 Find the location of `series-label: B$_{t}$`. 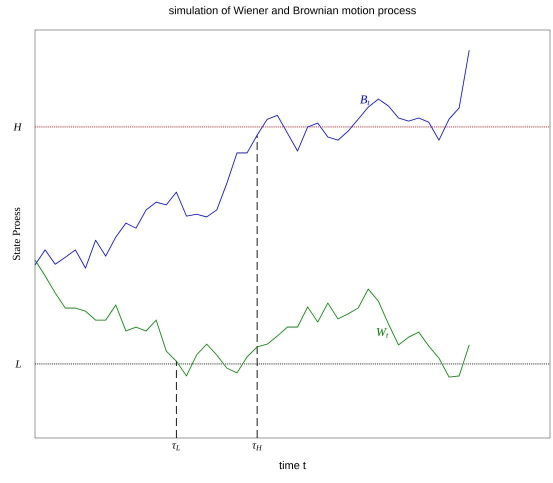

series-label: B$_{t}$ is located at coordinates (365, 100).